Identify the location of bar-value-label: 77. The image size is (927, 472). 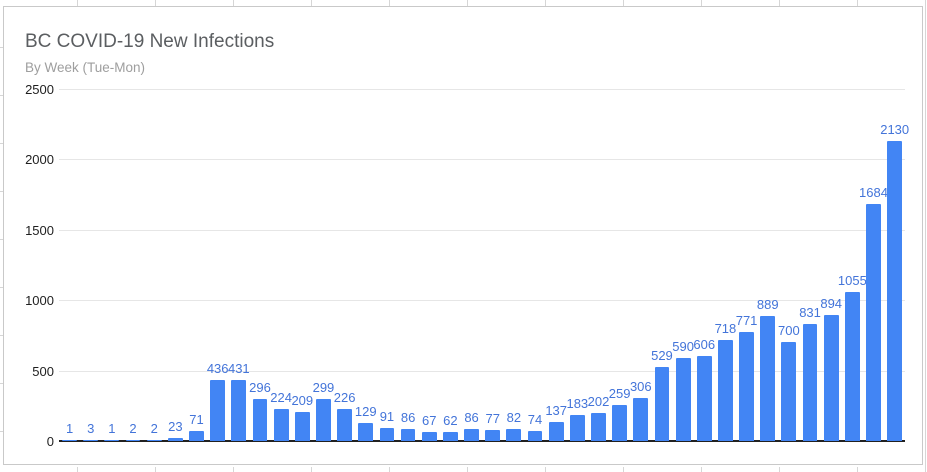
(492, 419).